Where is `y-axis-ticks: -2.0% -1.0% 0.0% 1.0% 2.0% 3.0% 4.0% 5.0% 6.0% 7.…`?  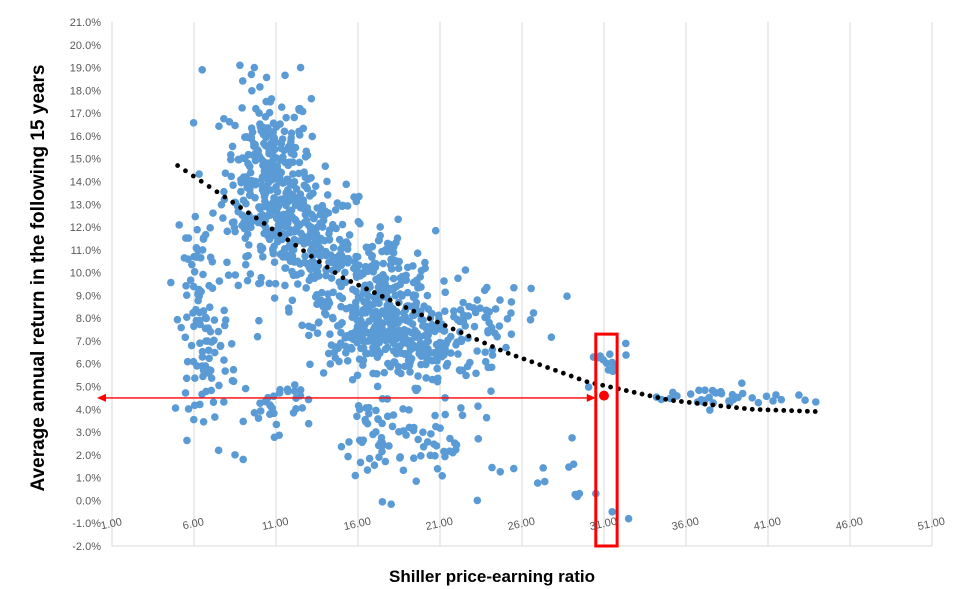 y-axis-ticks: -2.0% -1.0% 0.0% 1.0% 2.0% 3.0% 4.0% 5.0% 6.0% 7.… is located at coordinates (85, 285).